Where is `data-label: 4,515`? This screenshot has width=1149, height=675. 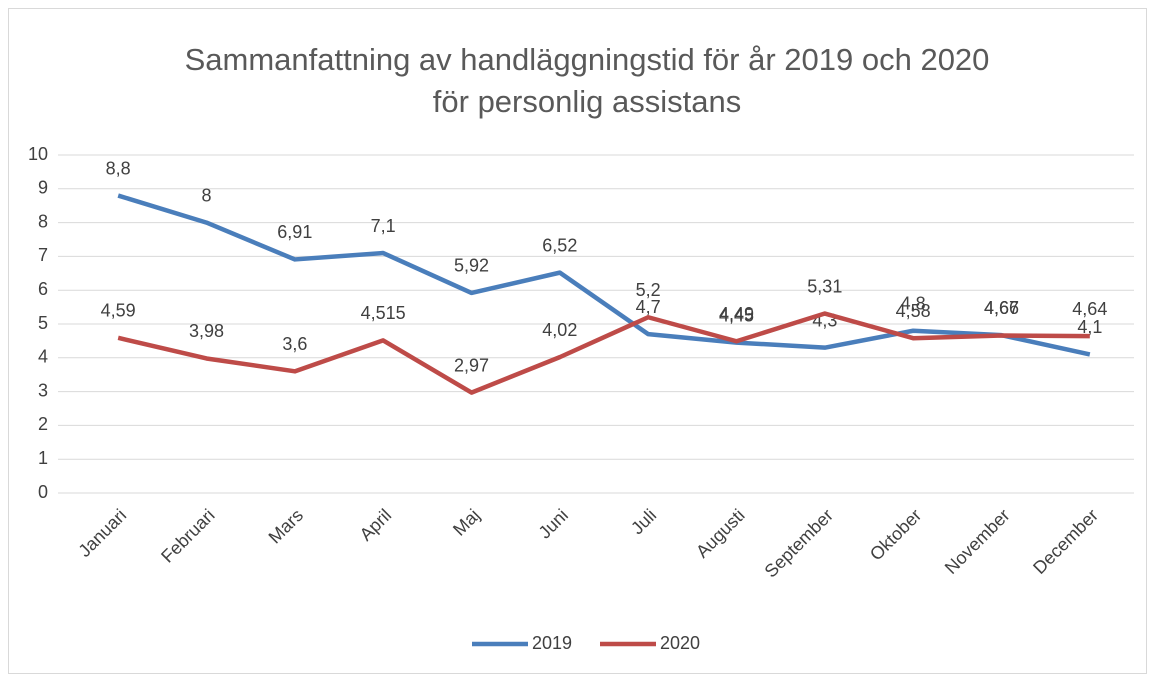 data-label: 4,515 is located at coordinates (383, 313).